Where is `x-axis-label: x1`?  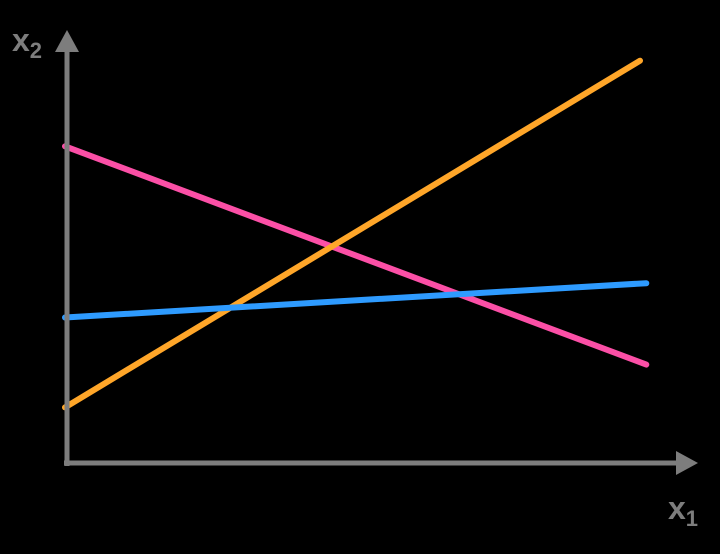
x-axis-label: x1 is located at coordinates (683, 511).